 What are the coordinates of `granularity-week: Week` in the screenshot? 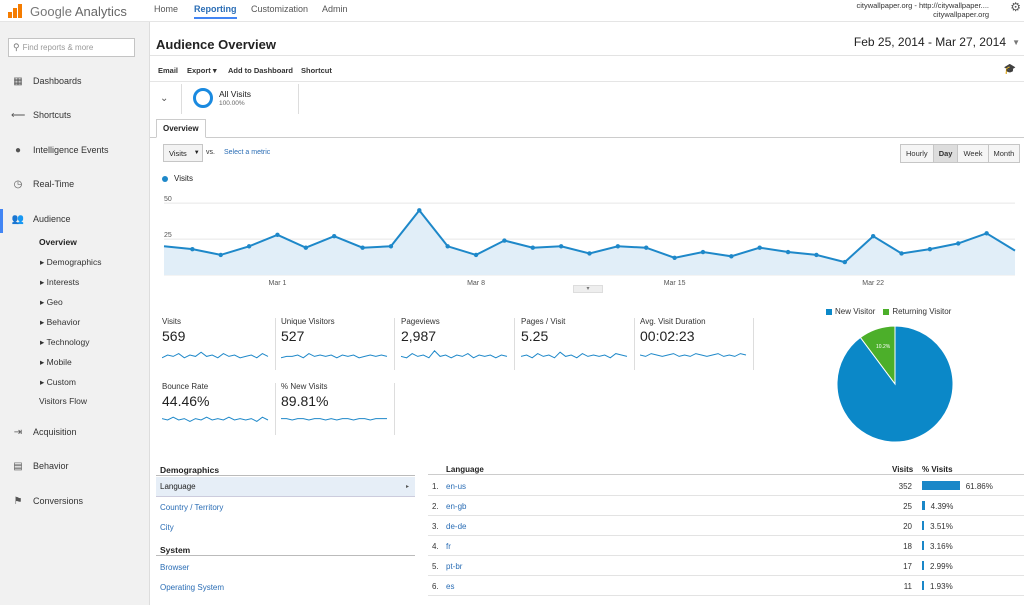 It's located at (973, 153).